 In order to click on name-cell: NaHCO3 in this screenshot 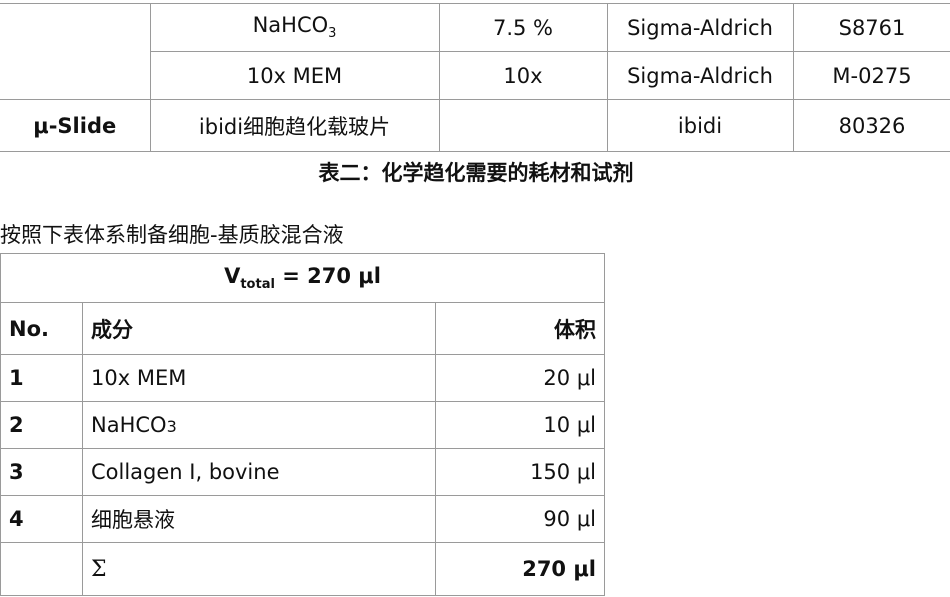, I will do `click(294, 27)`.